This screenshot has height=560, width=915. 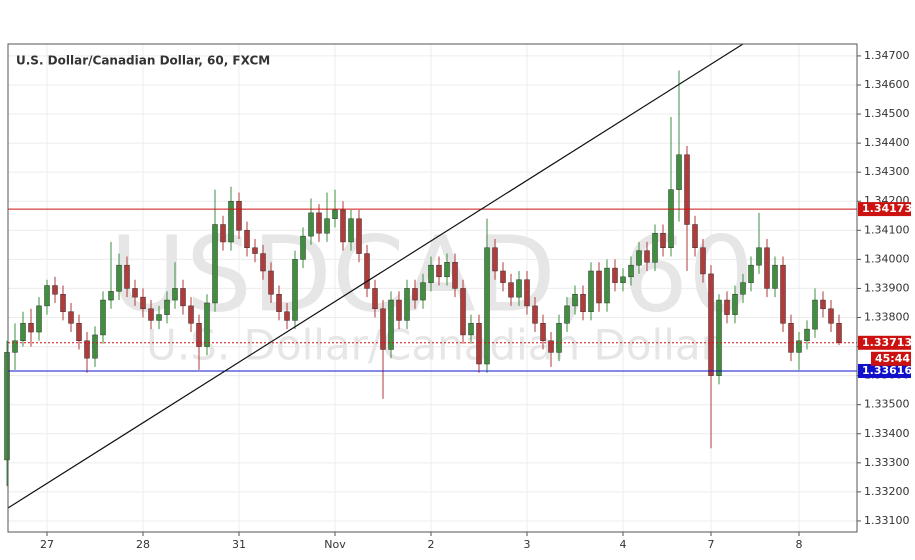 I want to click on y-tick-label: 1.33300, so click(x=887, y=462).